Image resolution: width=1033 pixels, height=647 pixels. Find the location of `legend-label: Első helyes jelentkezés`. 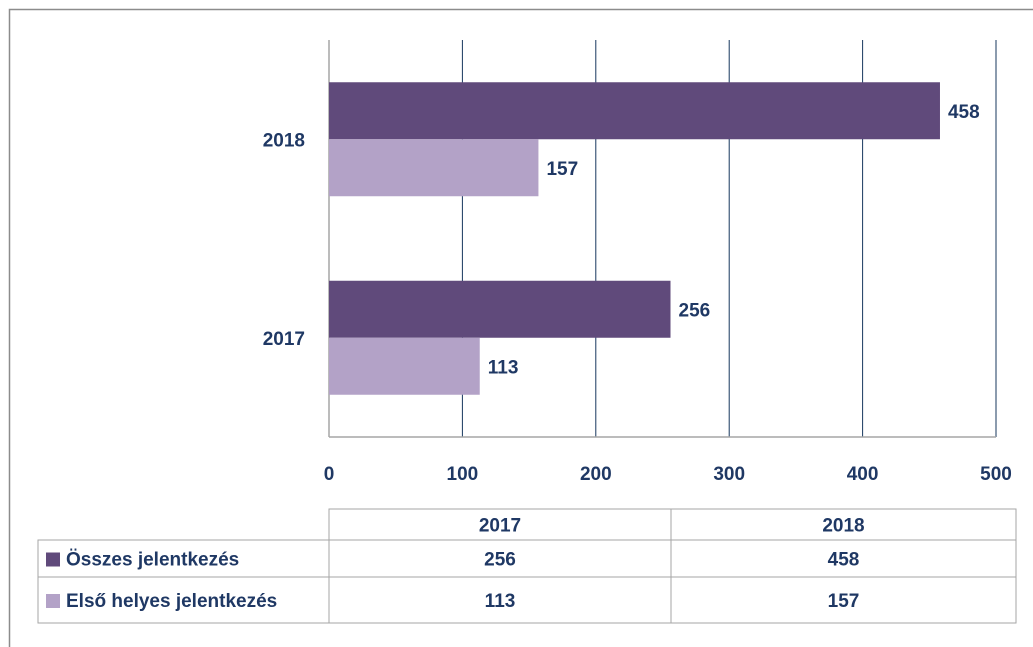

legend-label: Első helyes jelentkezés is located at coordinates (171, 601).